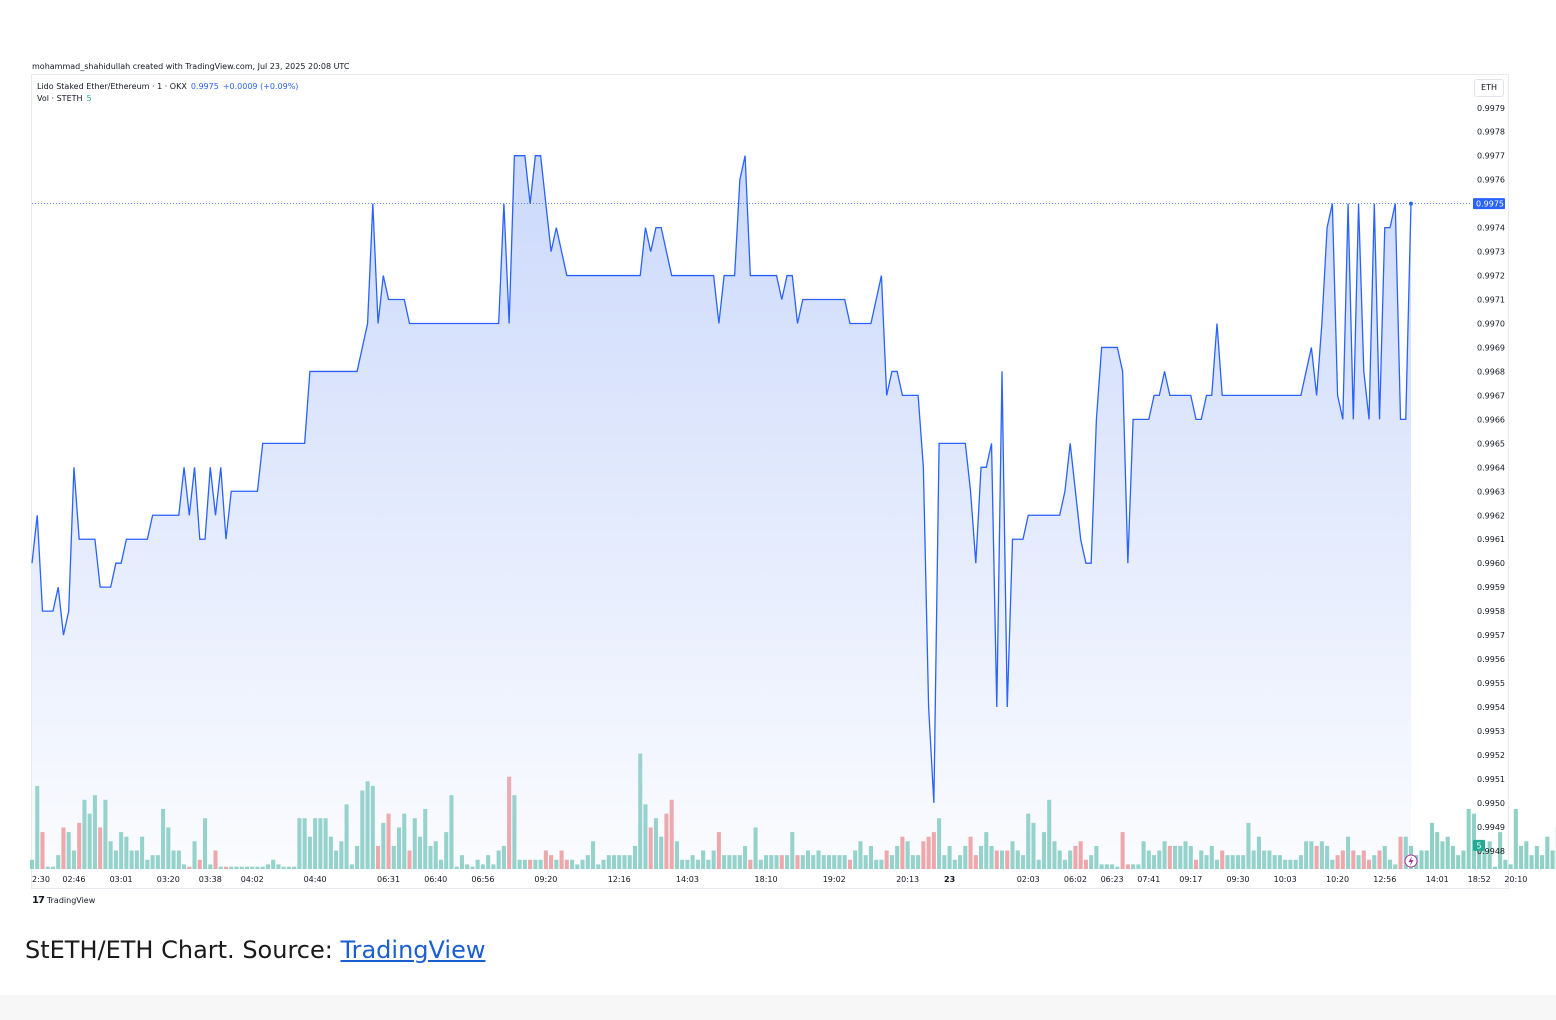 Image resolution: width=1556 pixels, height=1020 pixels. I want to click on x-tick-label: 02:46, so click(73, 879).